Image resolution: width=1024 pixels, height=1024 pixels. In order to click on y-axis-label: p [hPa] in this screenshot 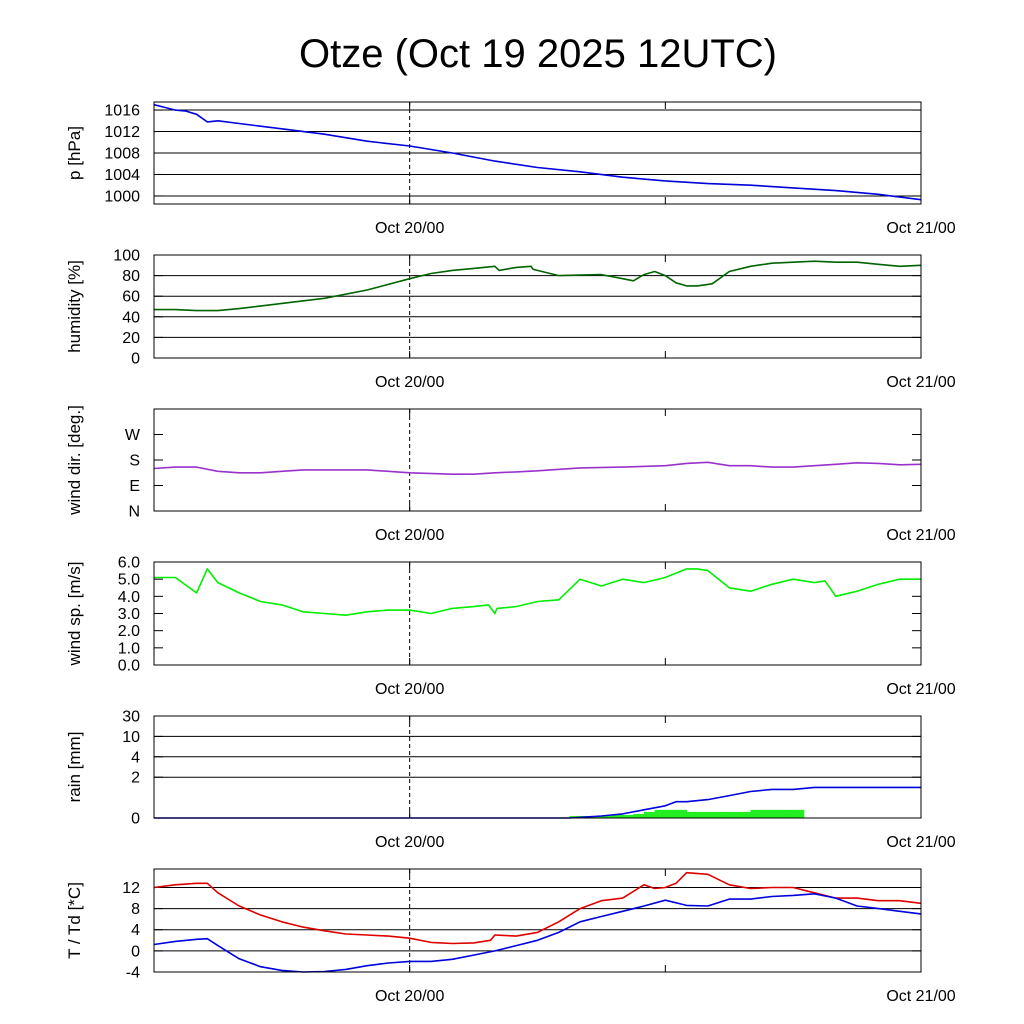, I will do `click(74, 153)`.